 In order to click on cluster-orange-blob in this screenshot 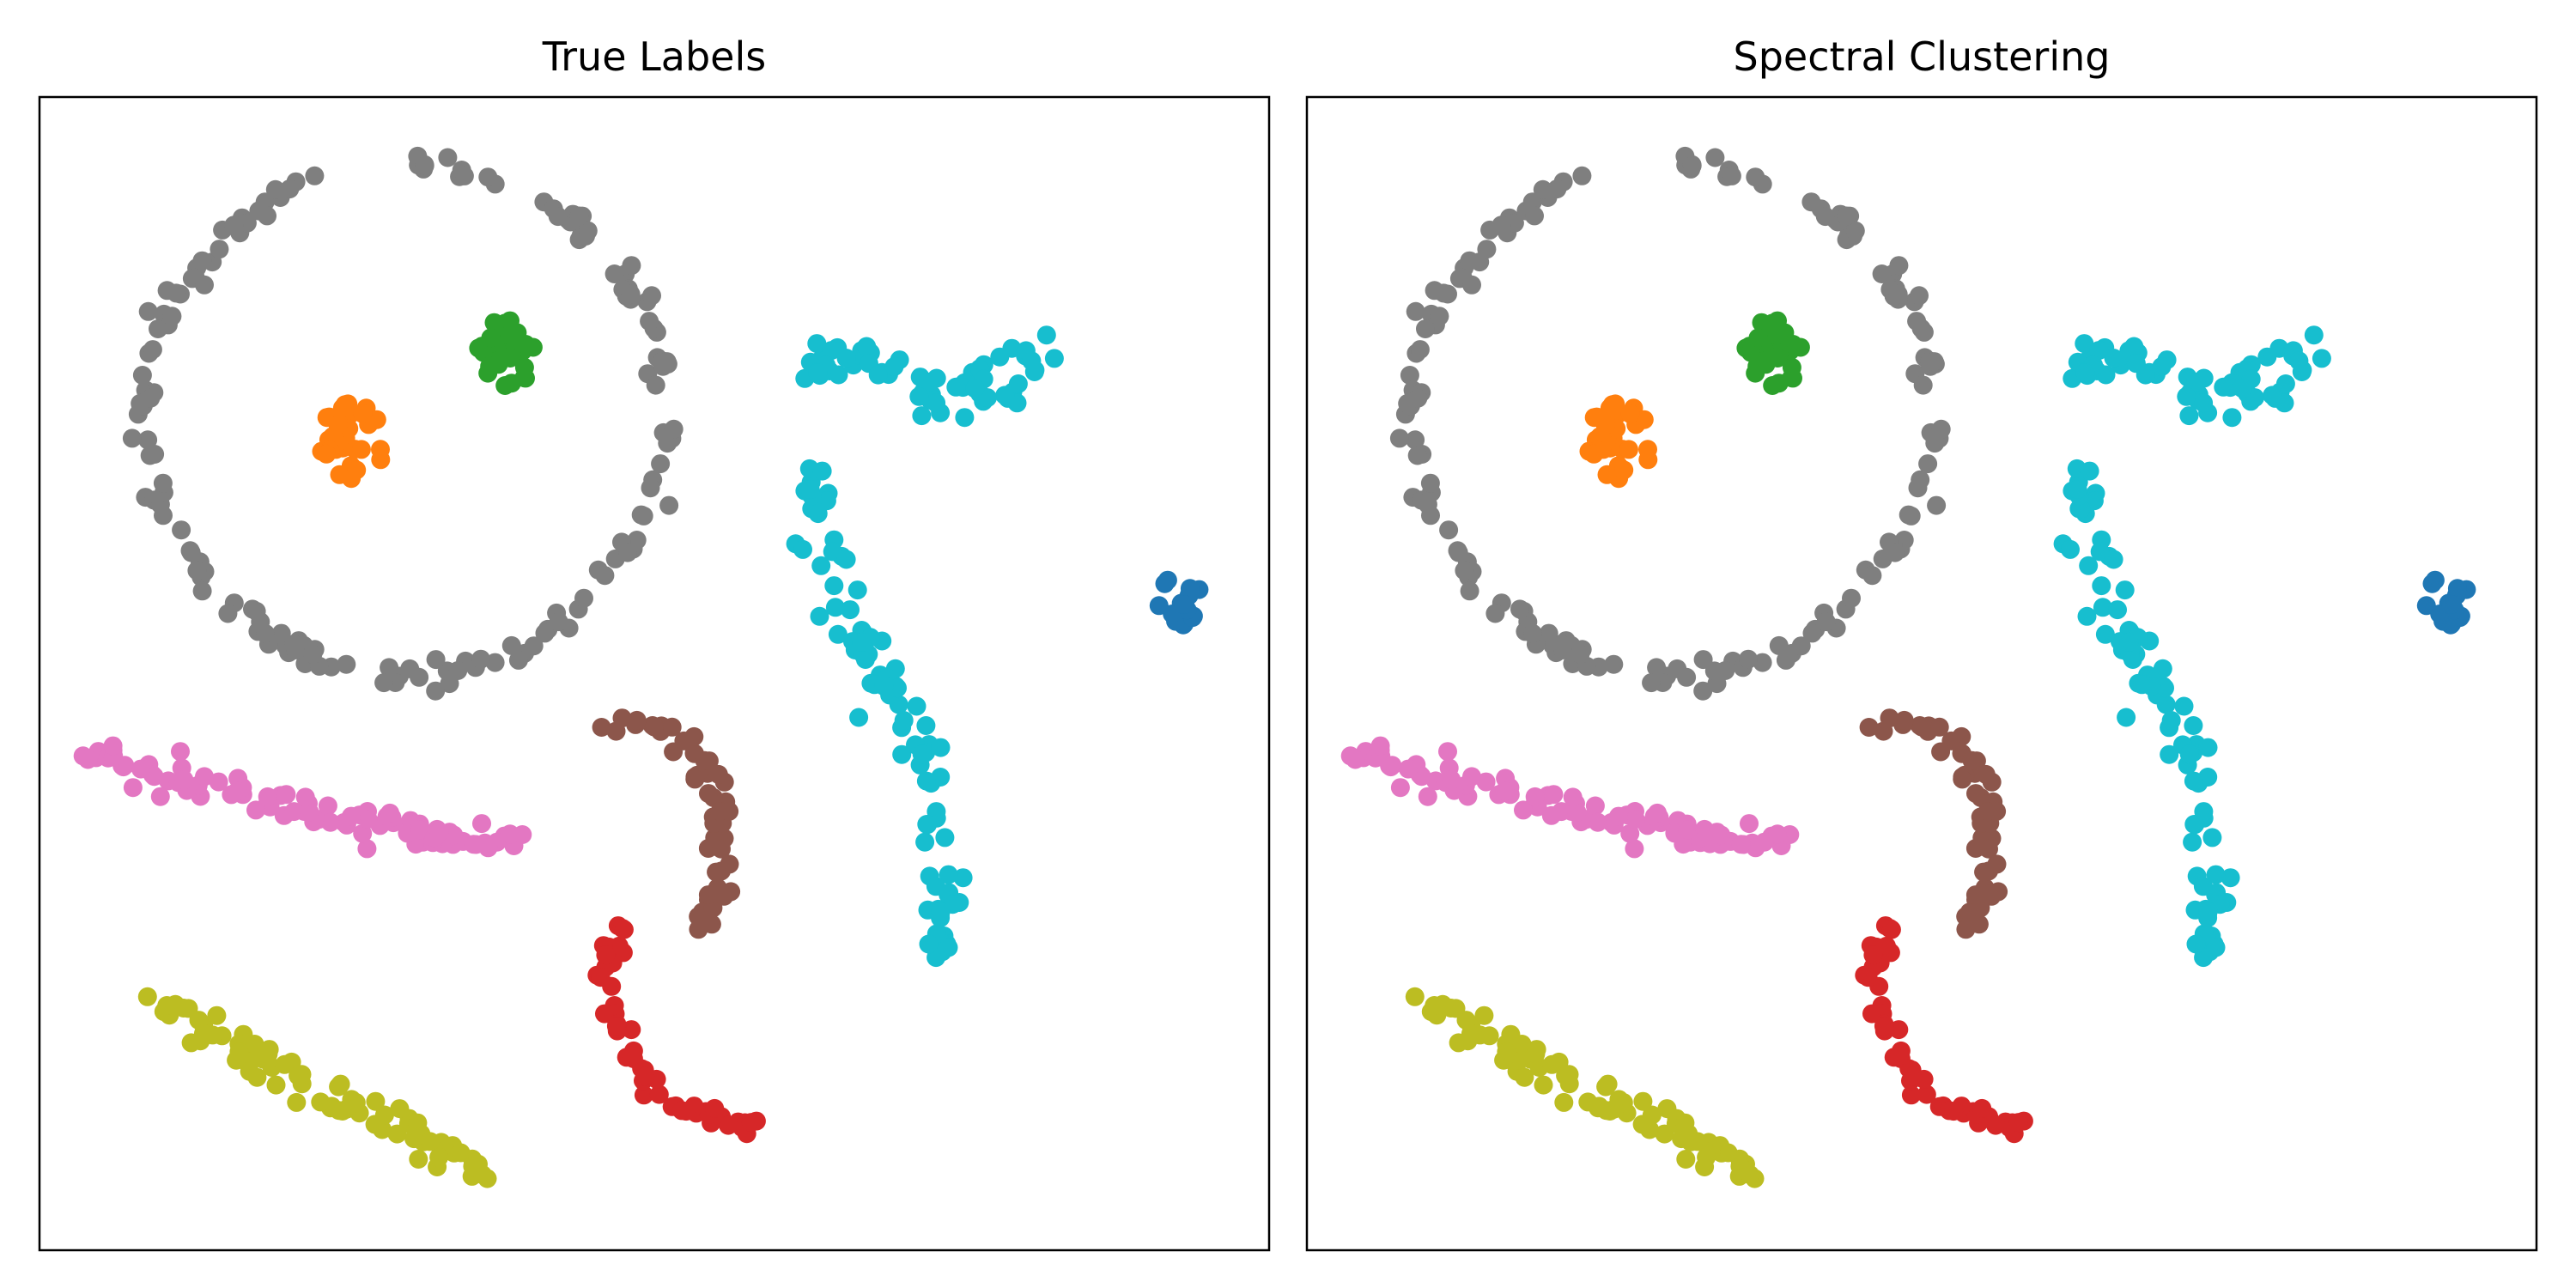, I will do `click(351, 441)`.